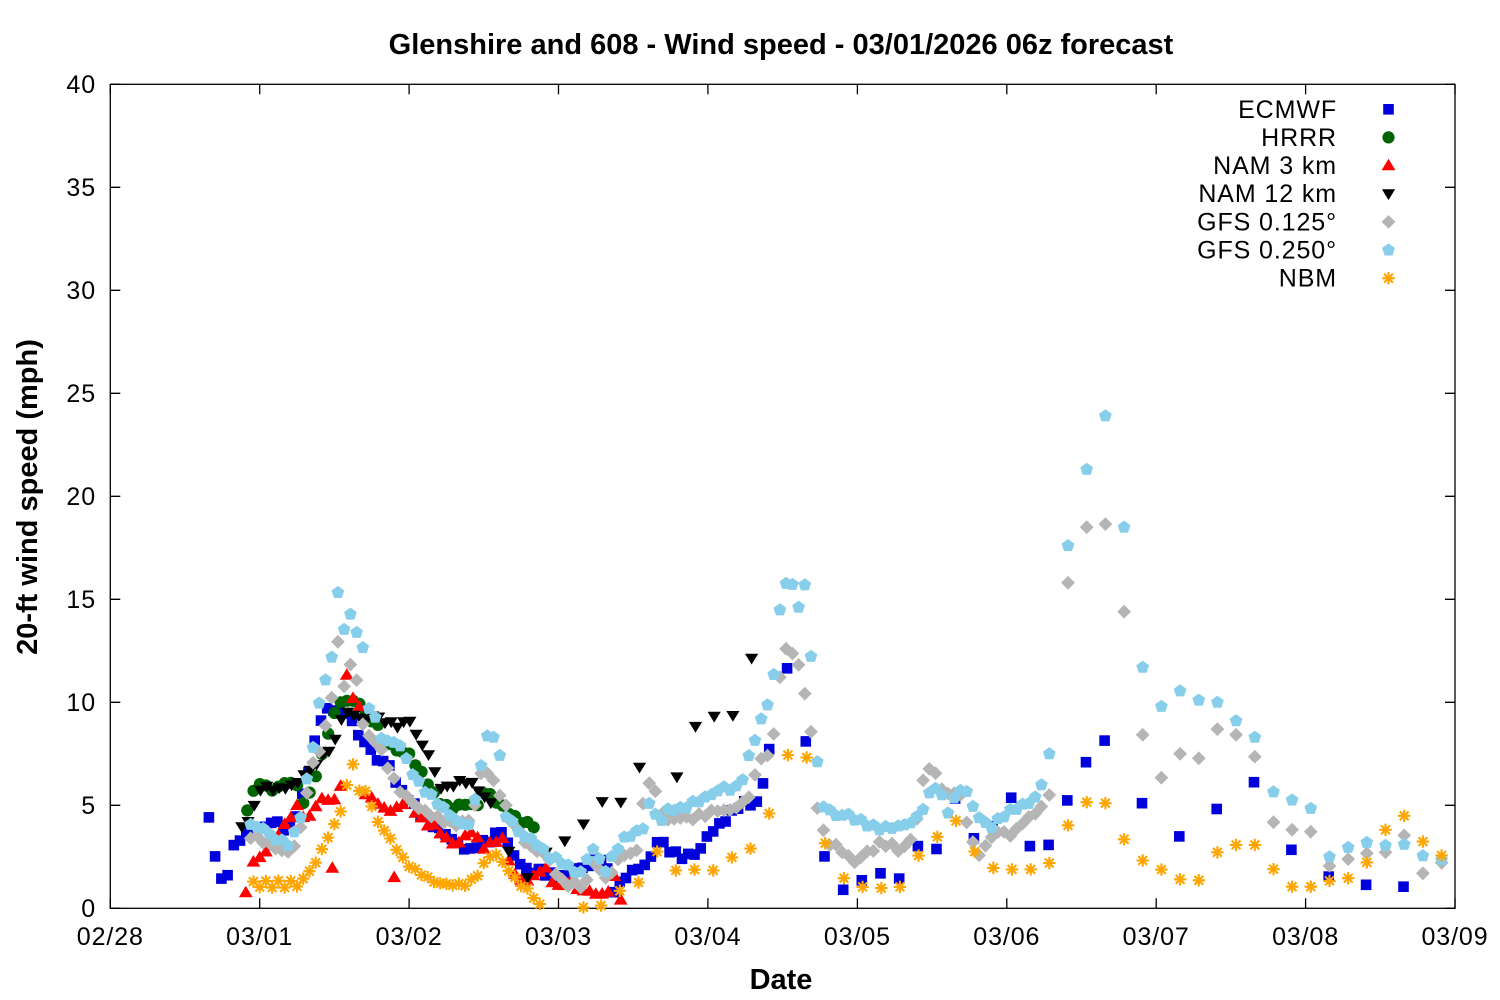  I want to click on svg-text: 20-ft wind speed (mph), so click(28, 497).